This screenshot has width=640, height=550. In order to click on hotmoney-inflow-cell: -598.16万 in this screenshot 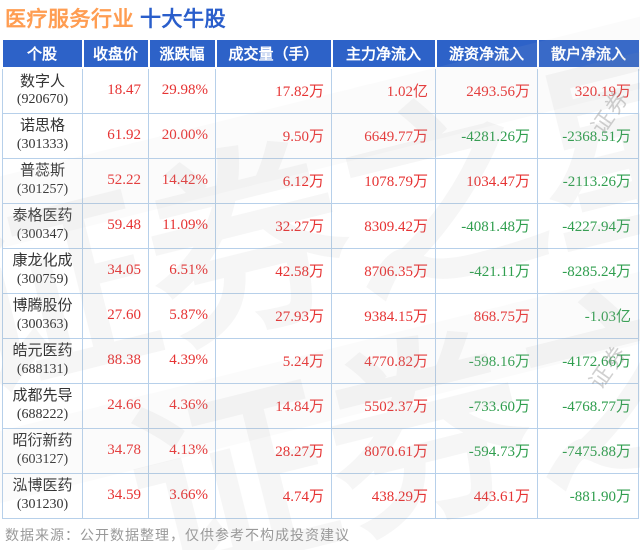, I will do `click(486, 360)`.